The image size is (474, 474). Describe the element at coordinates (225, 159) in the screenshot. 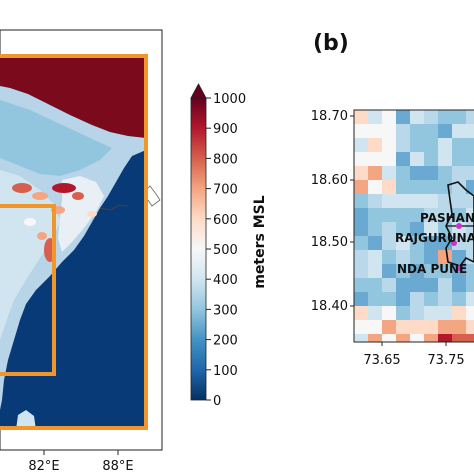

I see `colorbar-tick-label: 800` at that location.